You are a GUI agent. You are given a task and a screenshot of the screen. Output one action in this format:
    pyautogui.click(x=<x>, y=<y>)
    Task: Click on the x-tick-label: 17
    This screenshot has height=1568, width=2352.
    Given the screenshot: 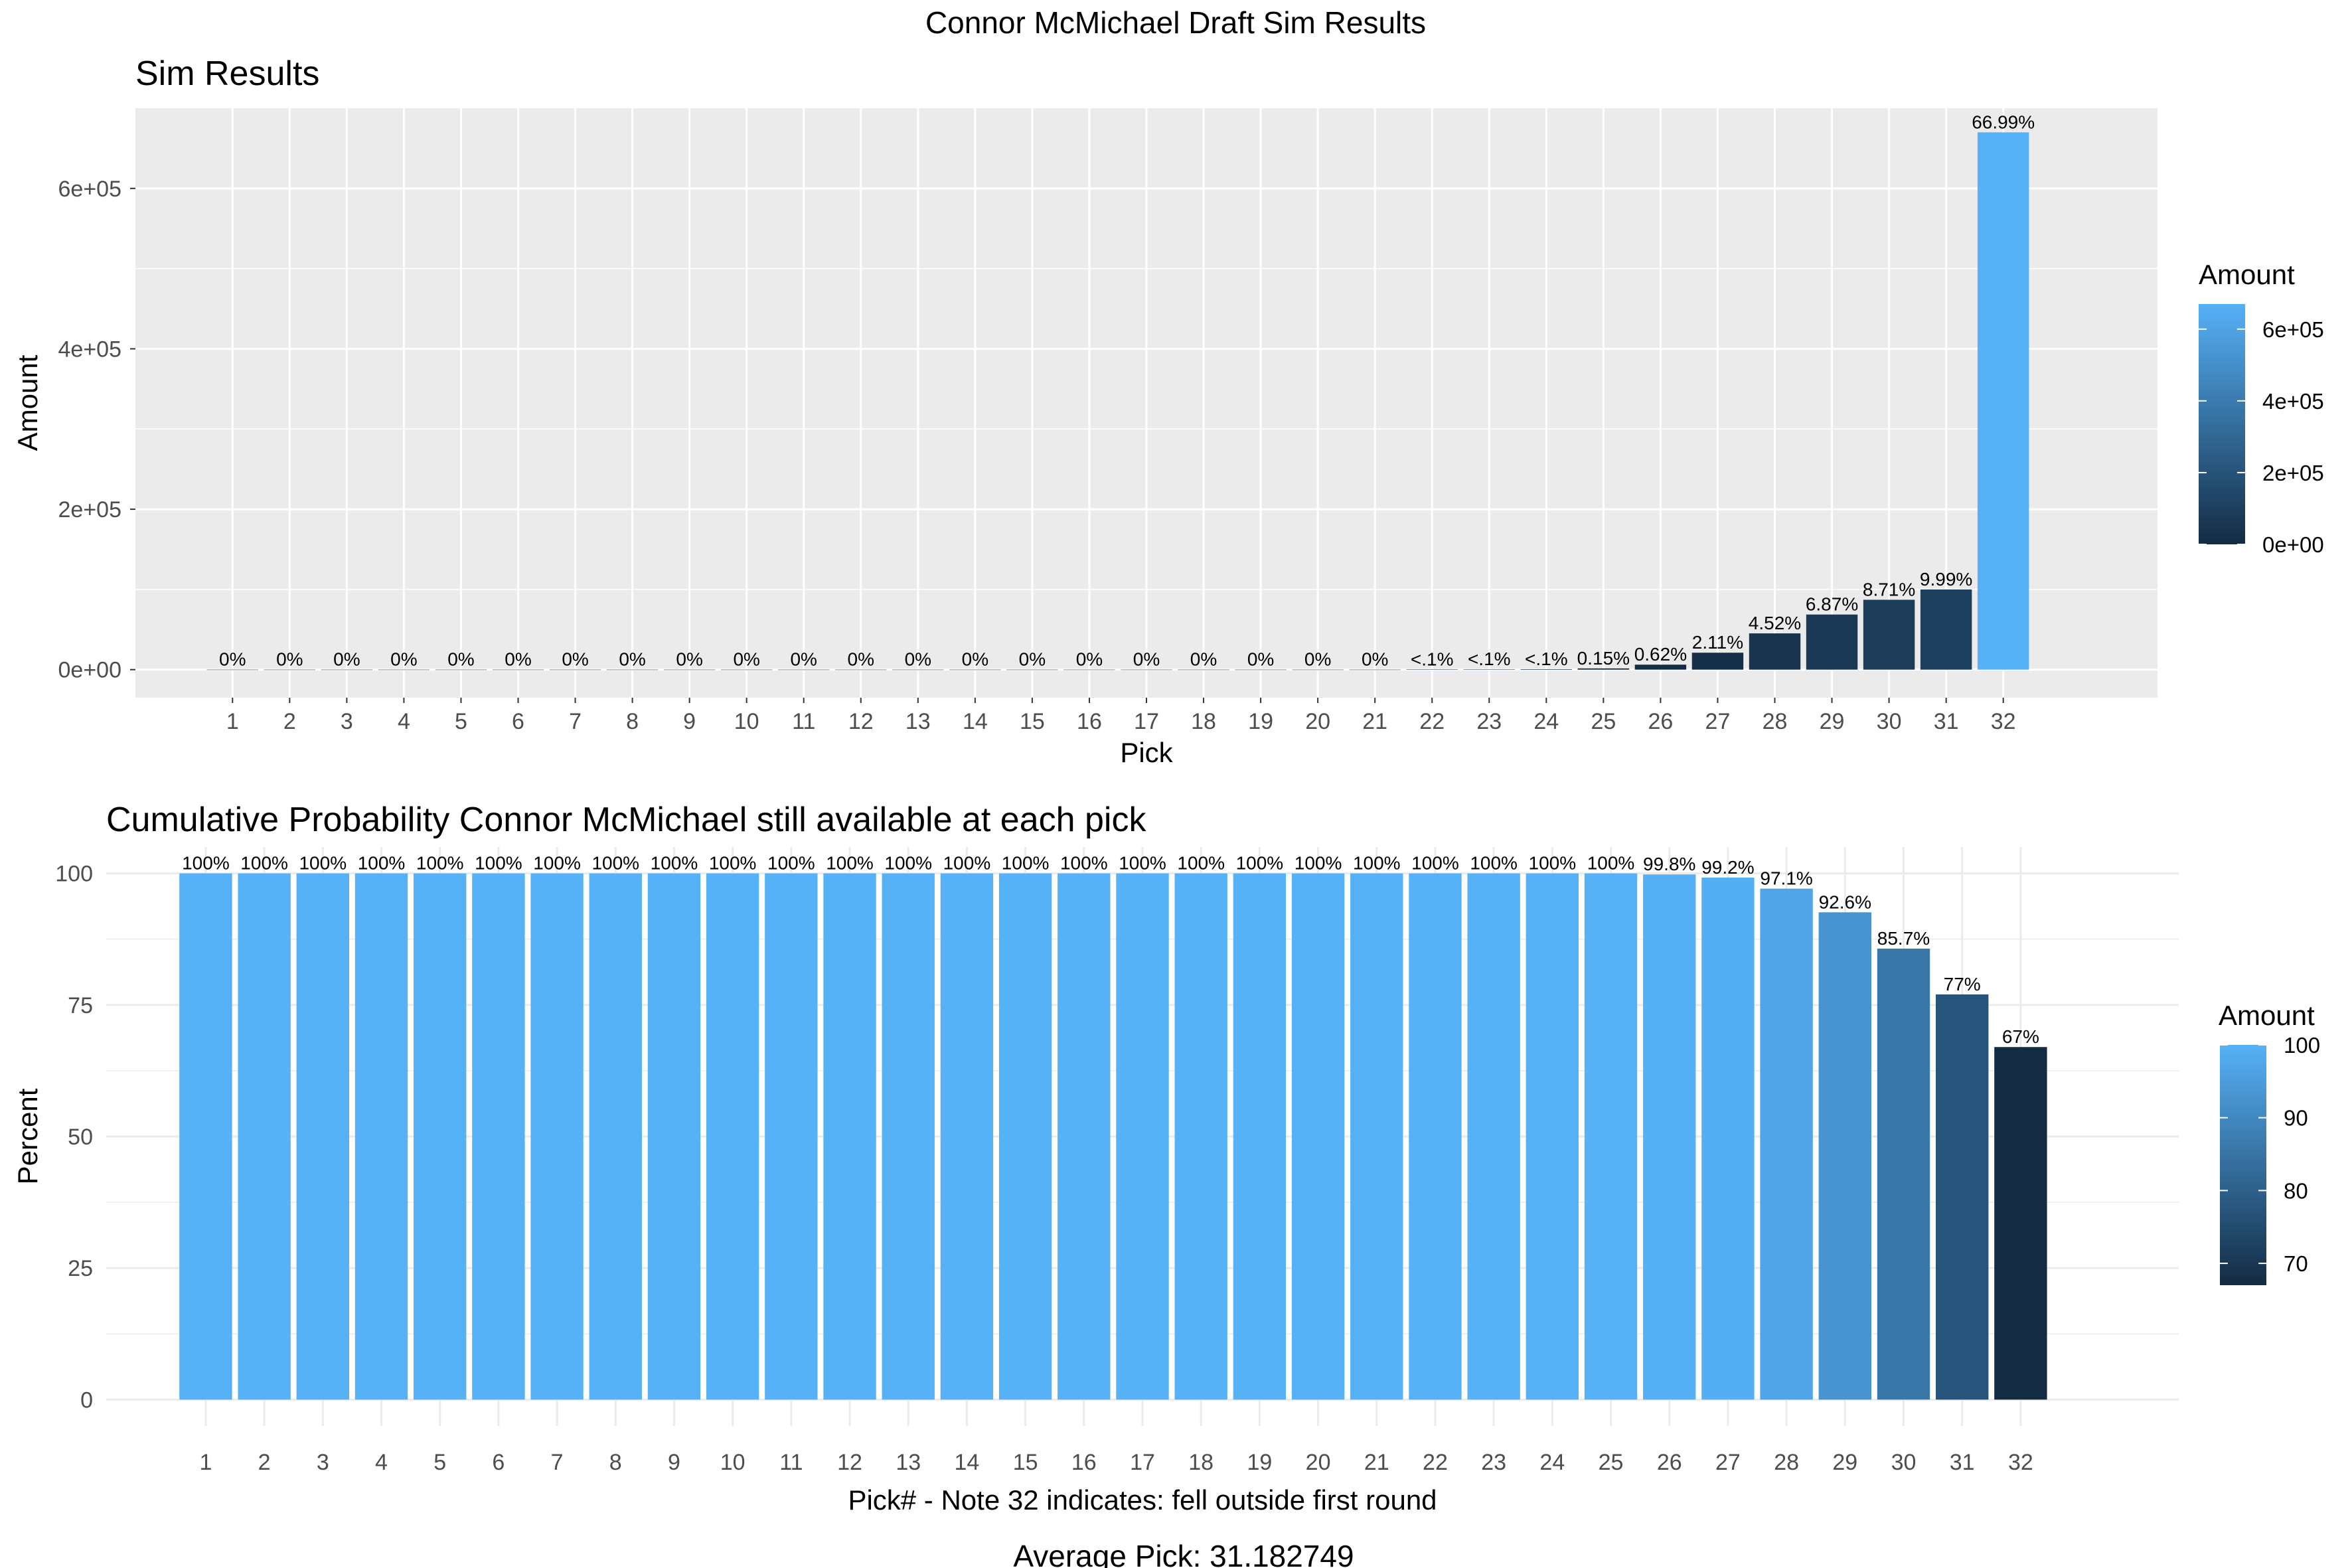 What is the action you would take?
    pyautogui.click(x=1147, y=722)
    